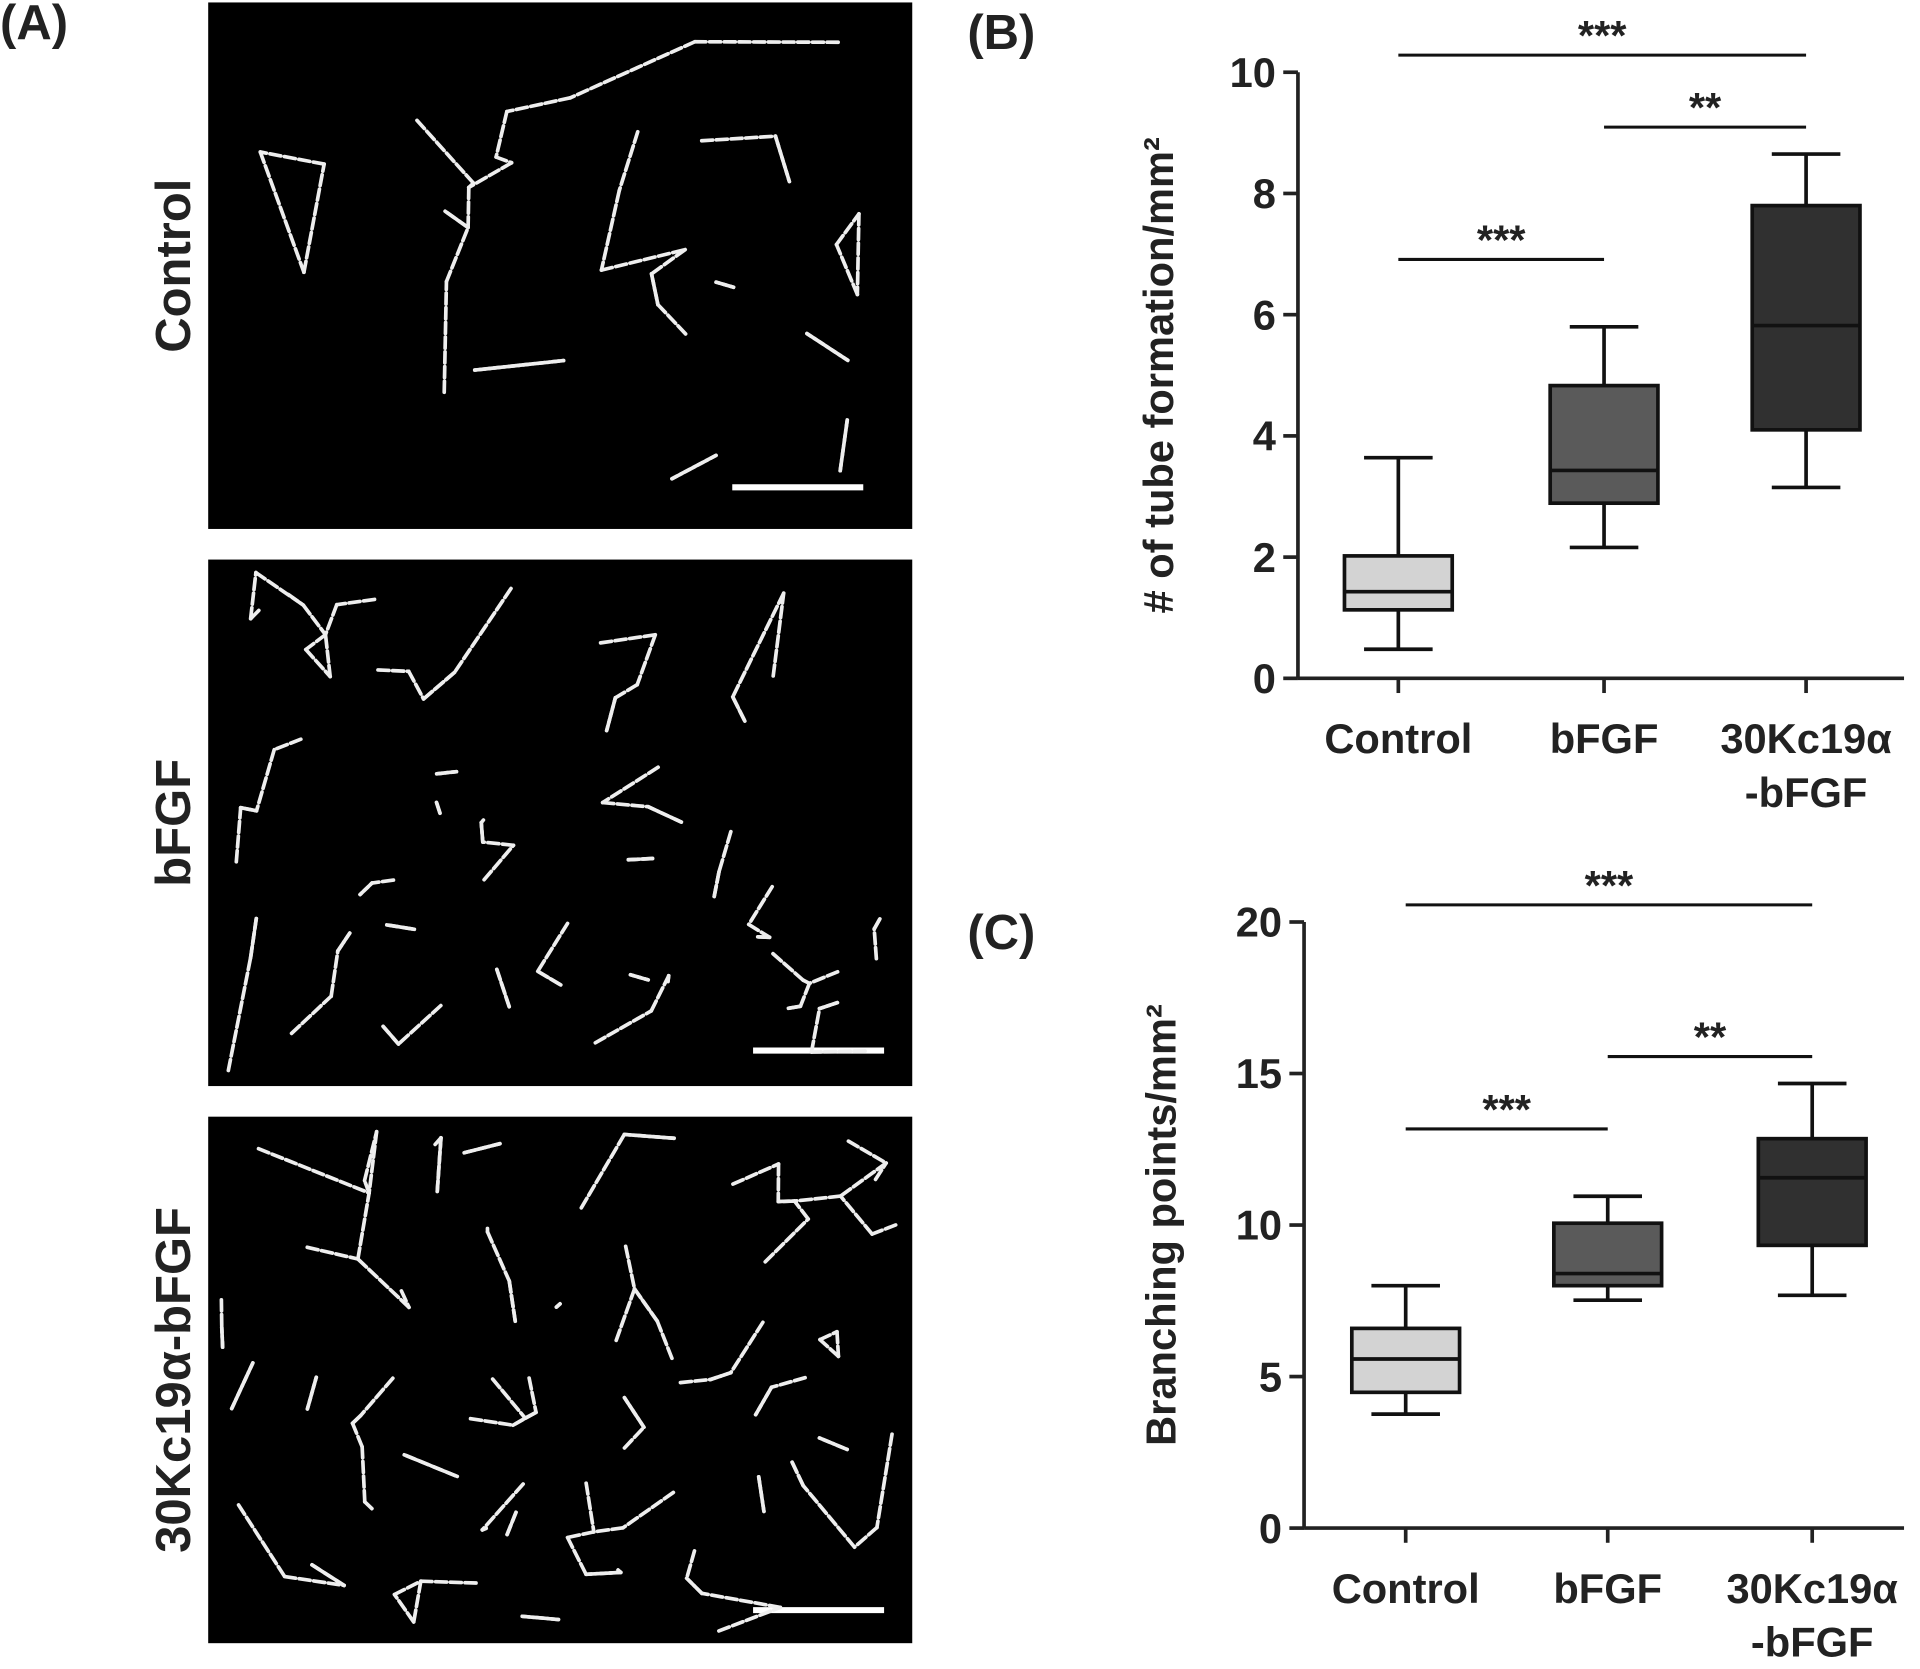 This screenshot has height=1669, width=1920. I want to click on y-tick-label: 2, so click(1264, 557).